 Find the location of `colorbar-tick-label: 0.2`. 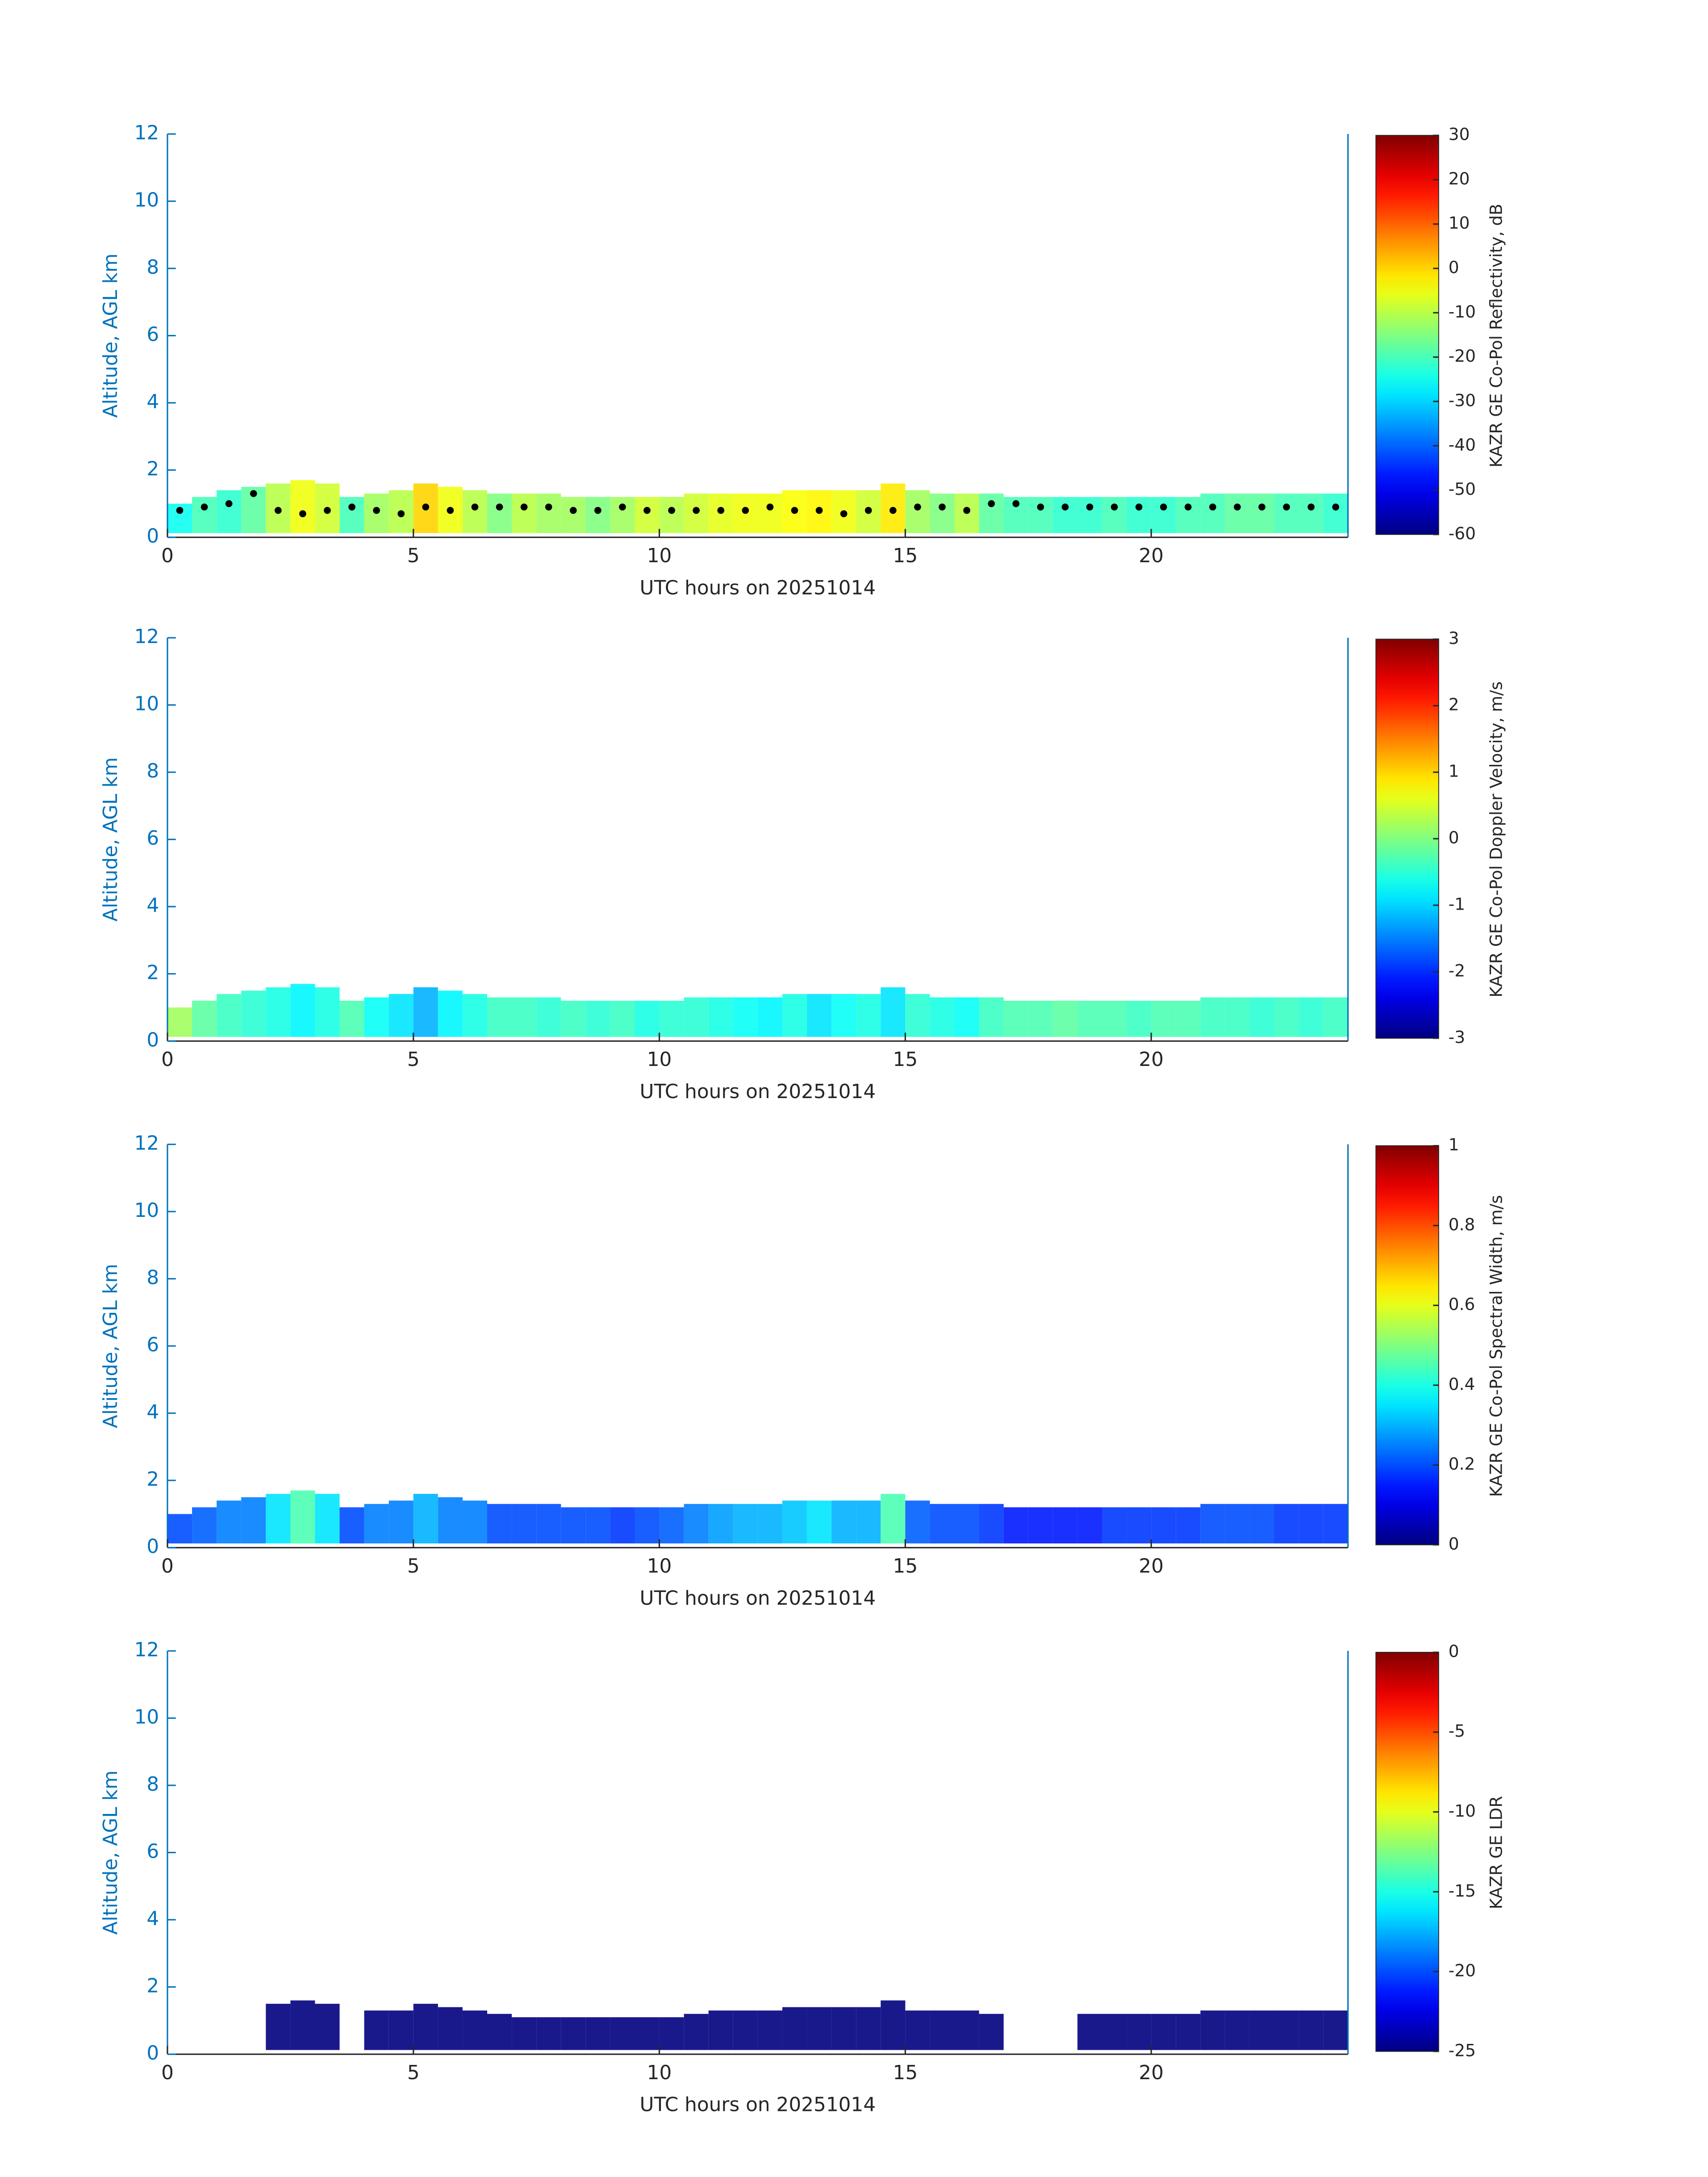

colorbar-tick-label: 0.2 is located at coordinates (1462, 1464).